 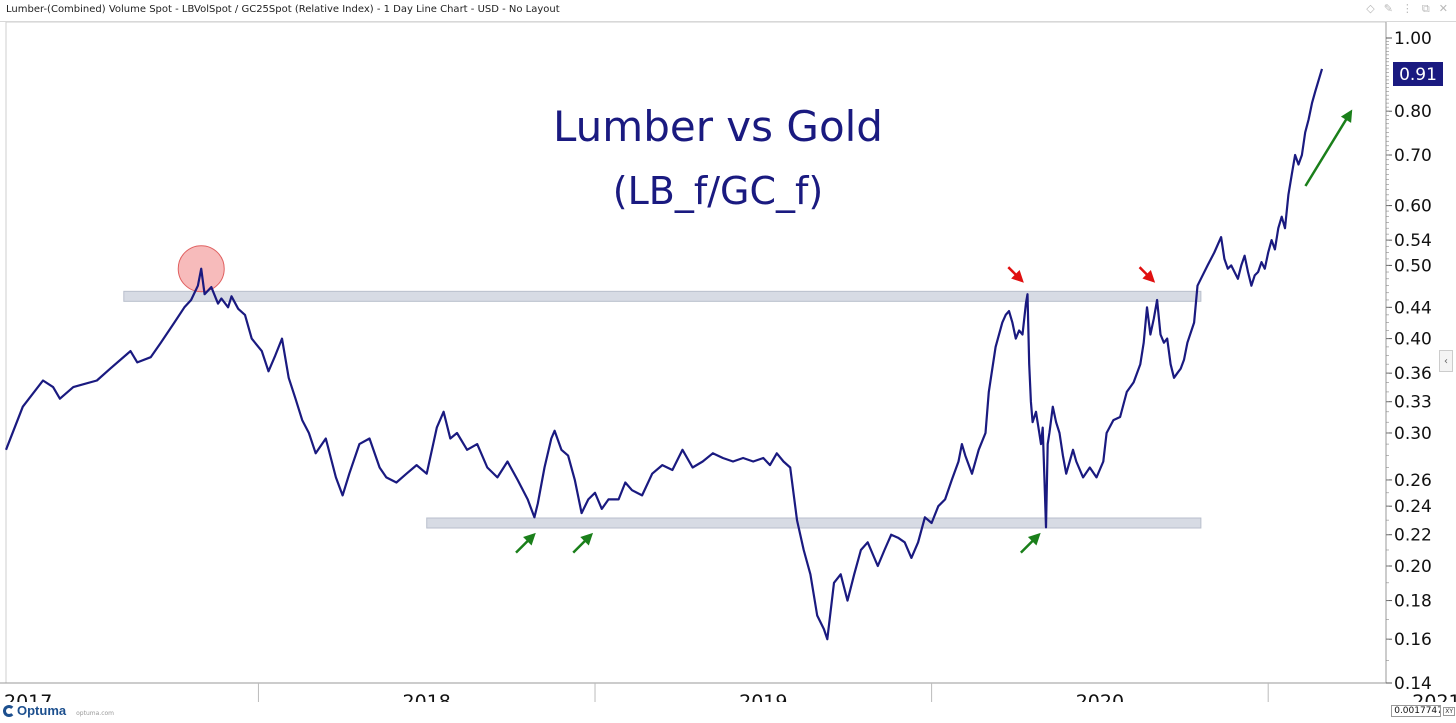 I want to click on chart-title: Lumber vs Gold, so click(x=718, y=126).